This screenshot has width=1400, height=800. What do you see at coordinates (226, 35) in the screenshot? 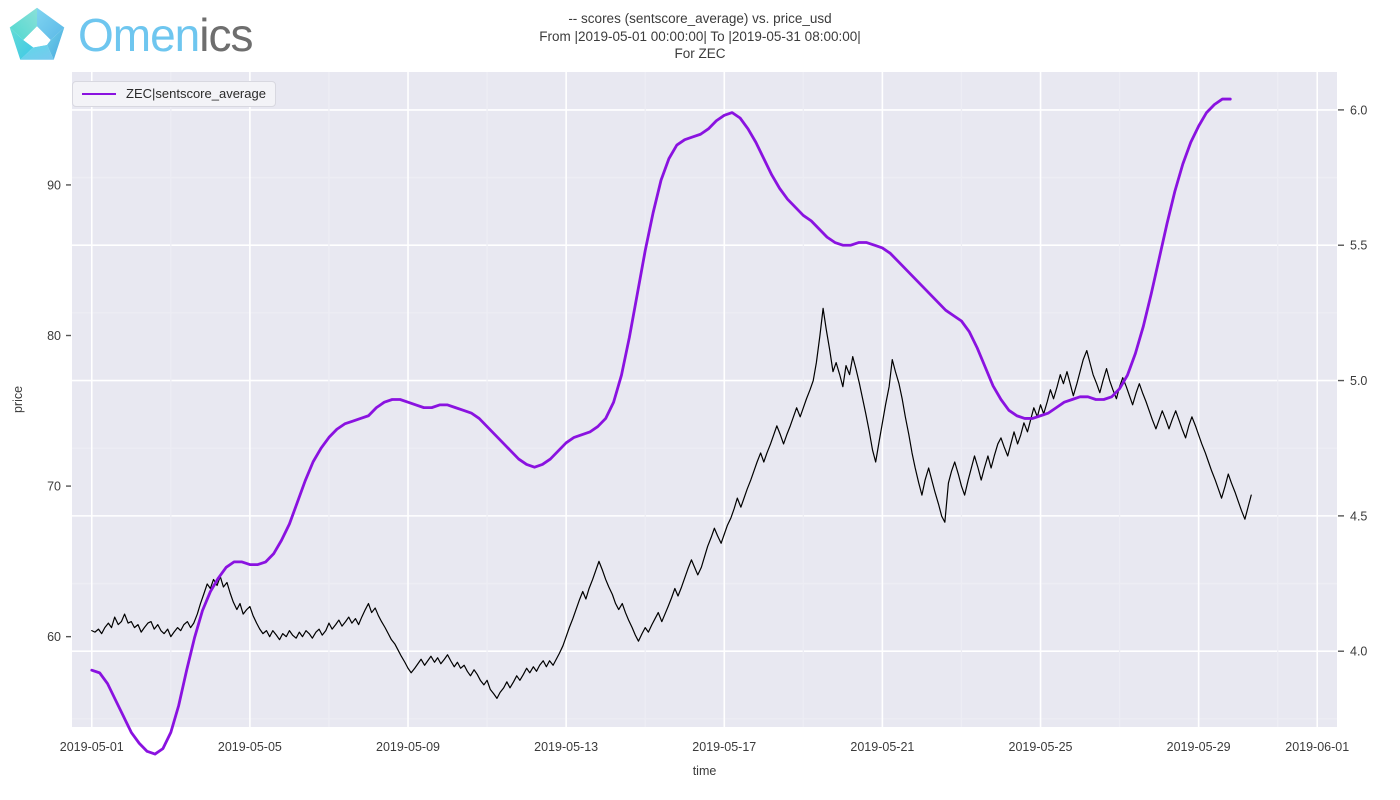
I see `brand-name-secondary: ics` at bounding box center [226, 35].